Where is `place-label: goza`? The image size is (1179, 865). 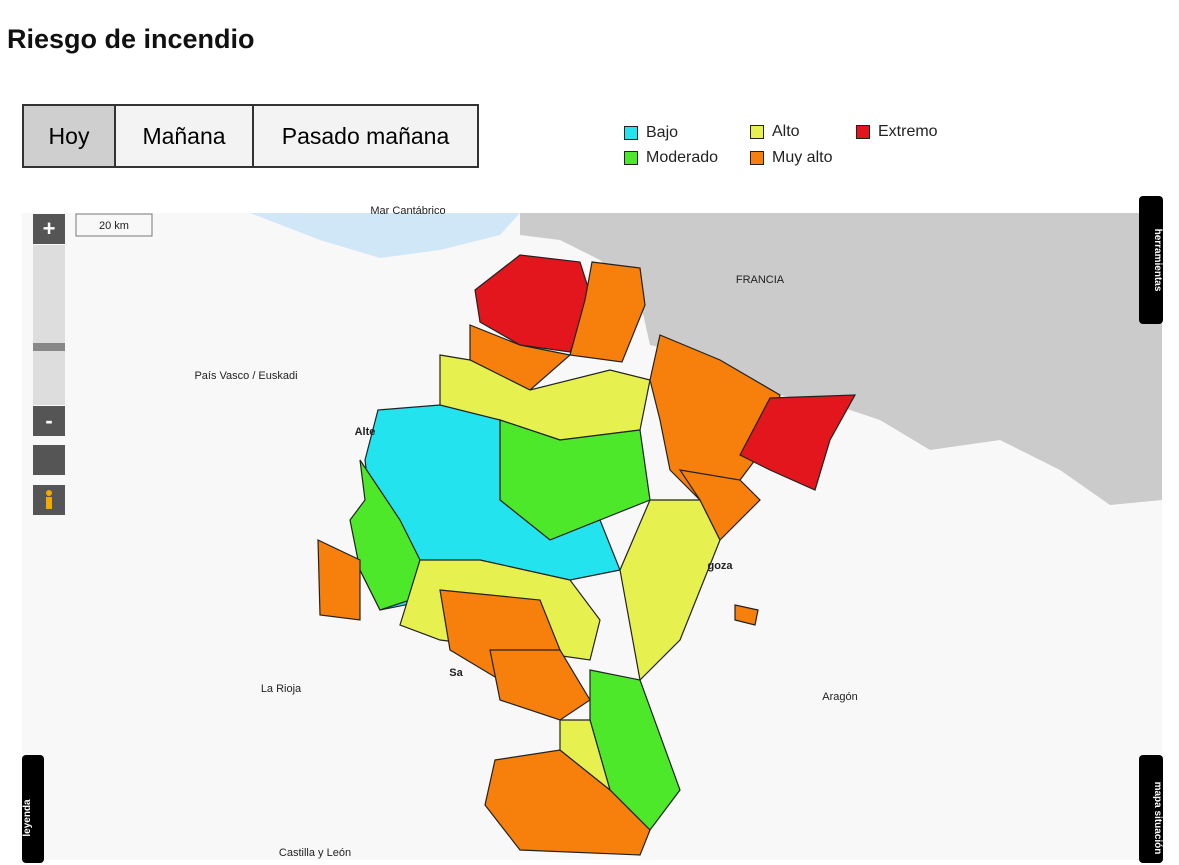 place-label: goza is located at coordinates (720, 566).